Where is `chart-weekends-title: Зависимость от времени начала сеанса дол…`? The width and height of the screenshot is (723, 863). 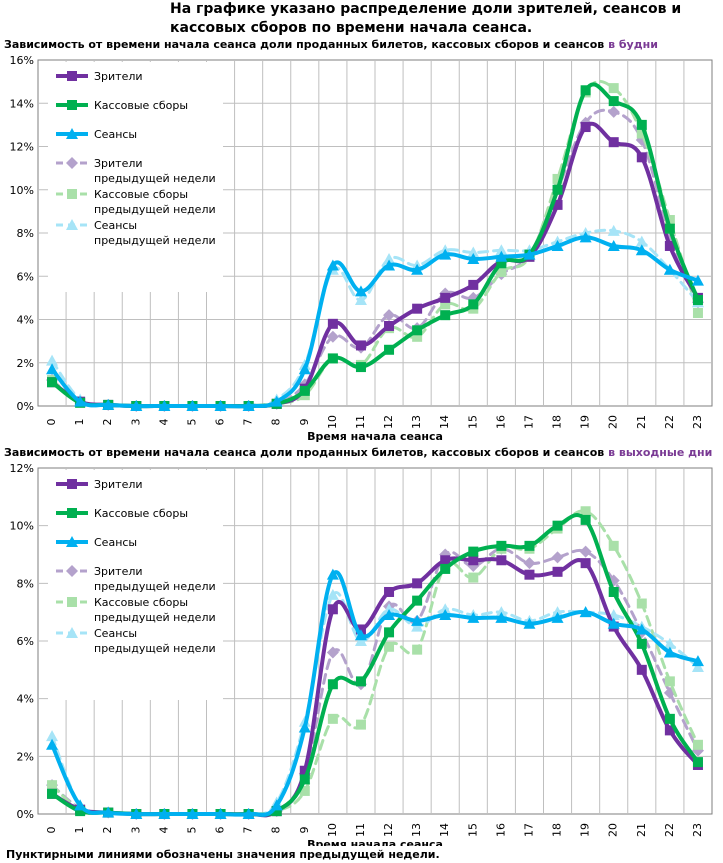
chart-weekends-title: Зависимость от времени начала сеанса дол… is located at coordinates (358, 452).